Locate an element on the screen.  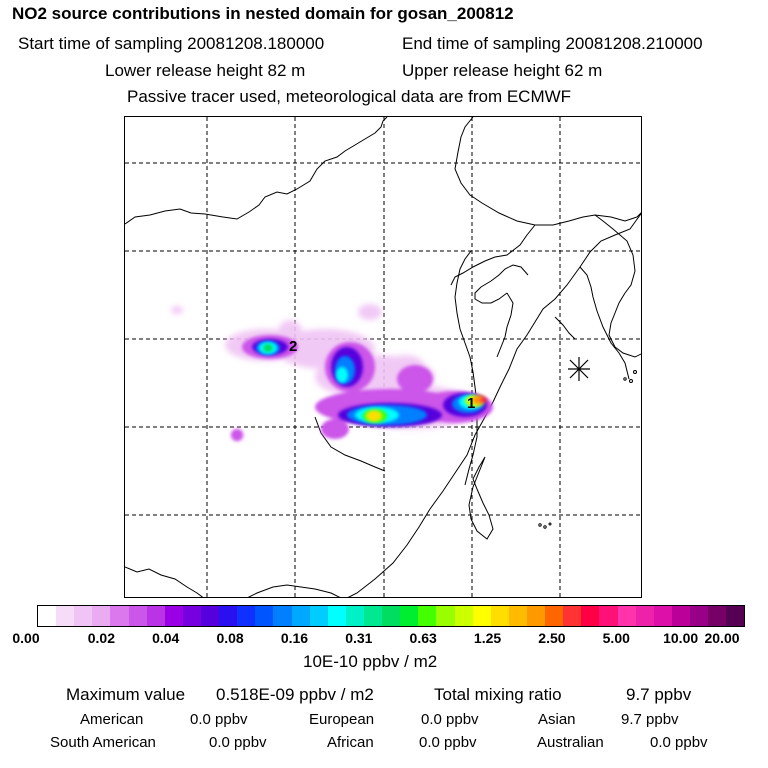
source-label-2: 2 is located at coordinates (293, 346).